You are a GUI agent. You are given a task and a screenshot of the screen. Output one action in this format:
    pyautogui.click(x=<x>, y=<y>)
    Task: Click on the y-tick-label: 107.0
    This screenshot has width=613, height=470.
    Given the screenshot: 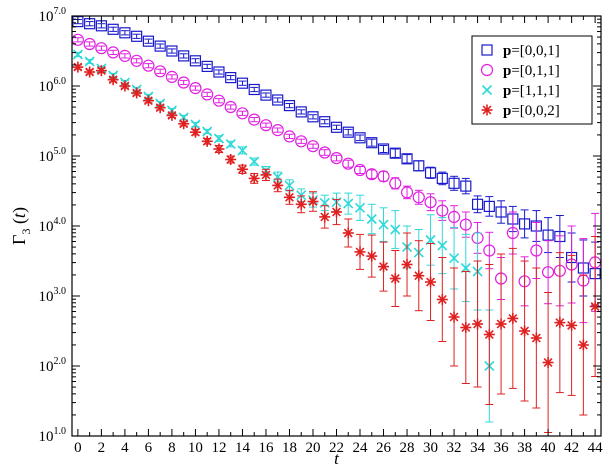 What is the action you would take?
    pyautogui.click(x=53, y=15)
    